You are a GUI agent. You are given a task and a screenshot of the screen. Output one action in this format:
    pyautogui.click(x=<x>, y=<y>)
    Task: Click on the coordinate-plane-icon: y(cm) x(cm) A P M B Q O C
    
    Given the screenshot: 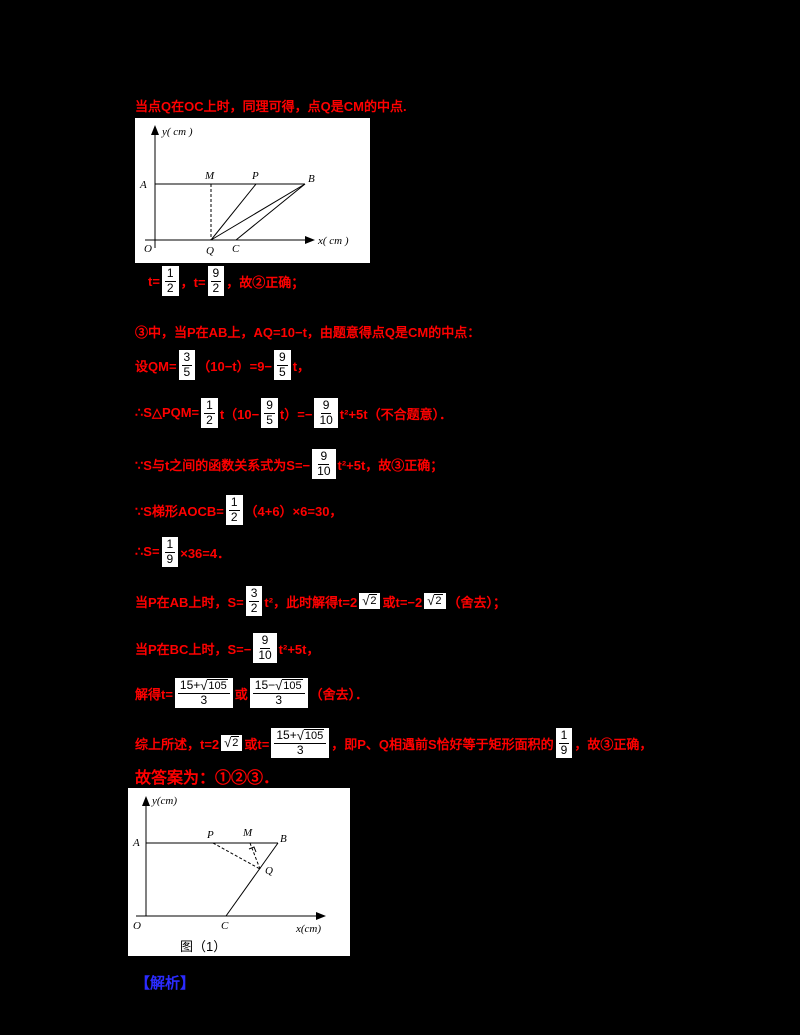 What is the action you would take?
    pyautogui.click(x=229, y=865)
    